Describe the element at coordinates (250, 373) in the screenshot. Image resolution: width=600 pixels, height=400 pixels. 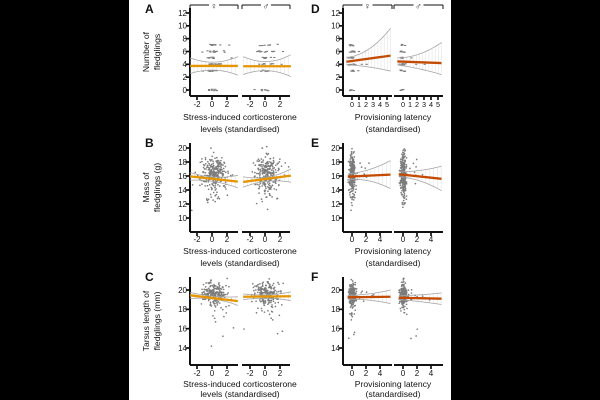
I see `x-tick-label: -2` at that location.